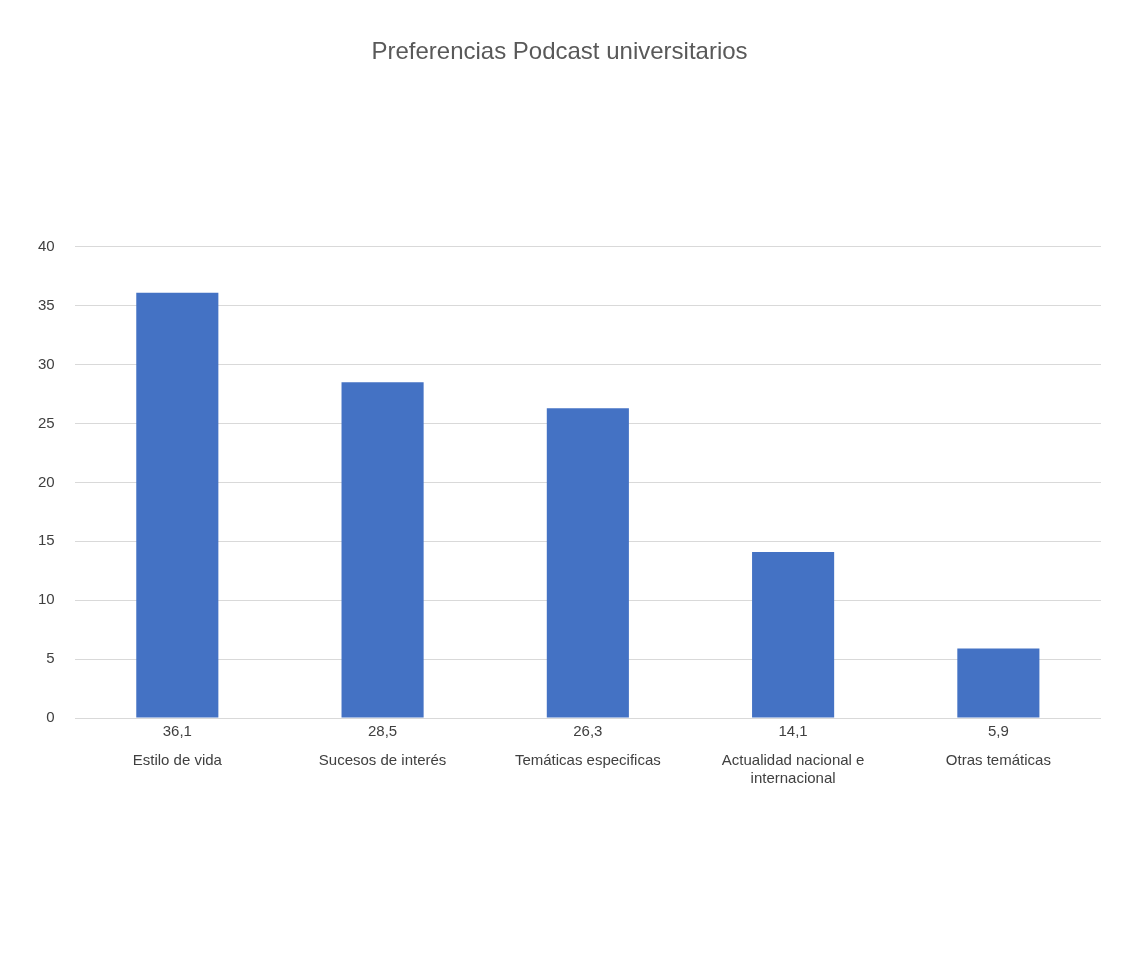 The height and width of the screenshot is (980, 1129). What do you see at coordinates (793, 769) in the screenshot?
I see `x-tick-label: Actualidad nacional e internacional` at bounding box center [793, 769].